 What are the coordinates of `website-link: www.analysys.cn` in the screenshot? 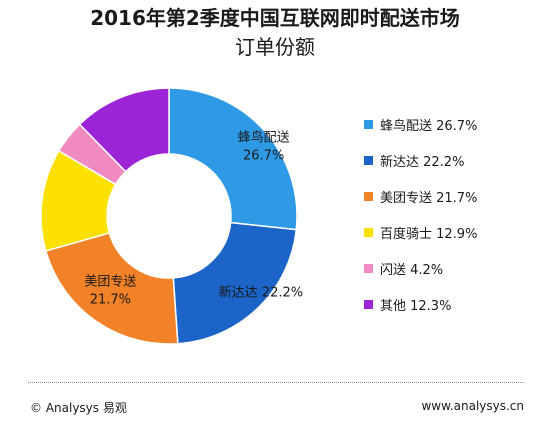 It's located at (472, 406).